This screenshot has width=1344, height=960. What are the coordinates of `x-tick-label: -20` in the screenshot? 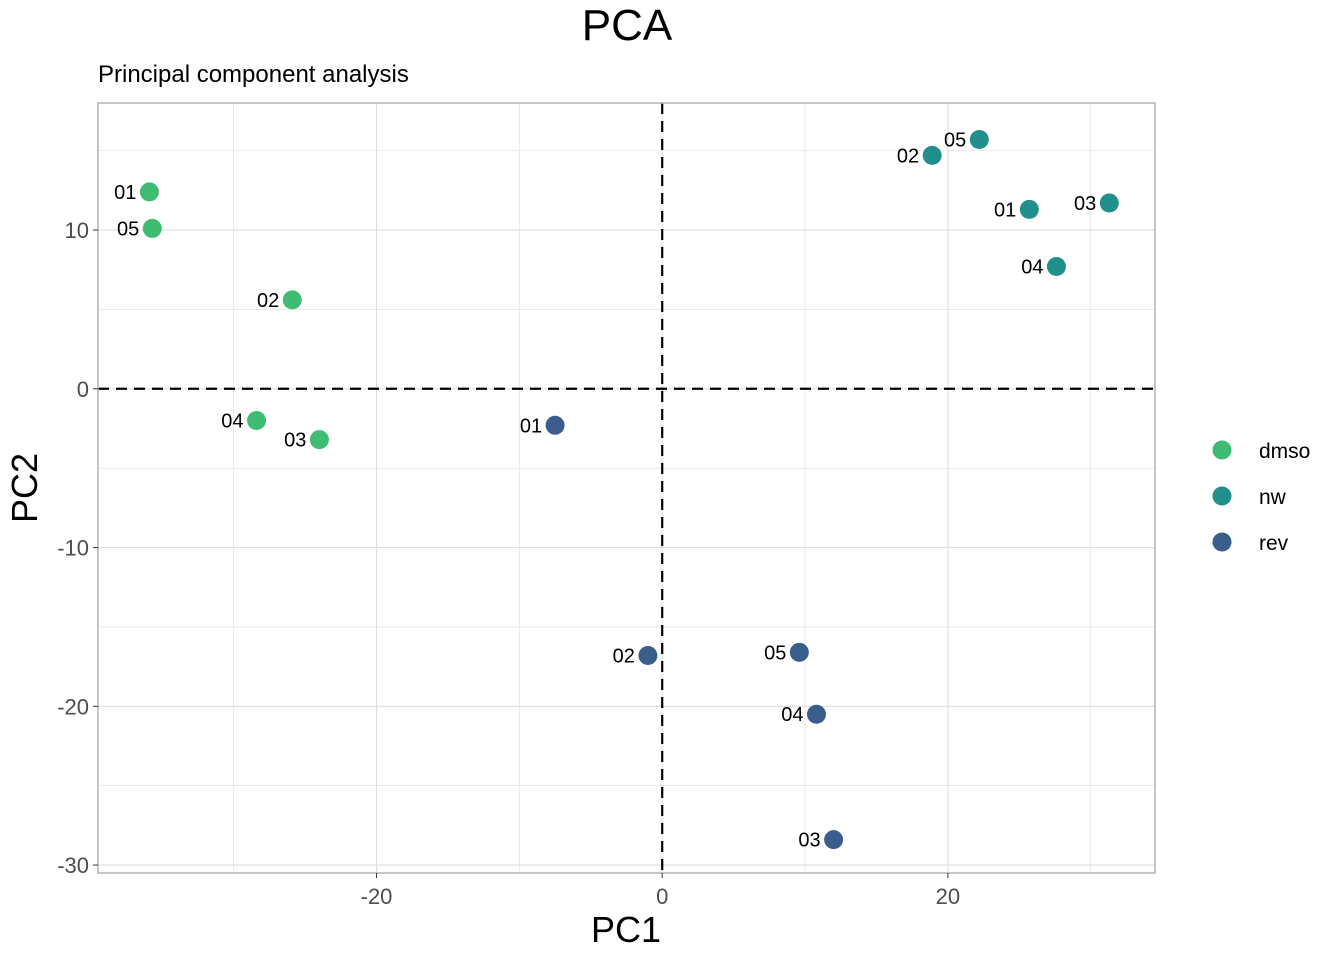 It's located at (377, 896).